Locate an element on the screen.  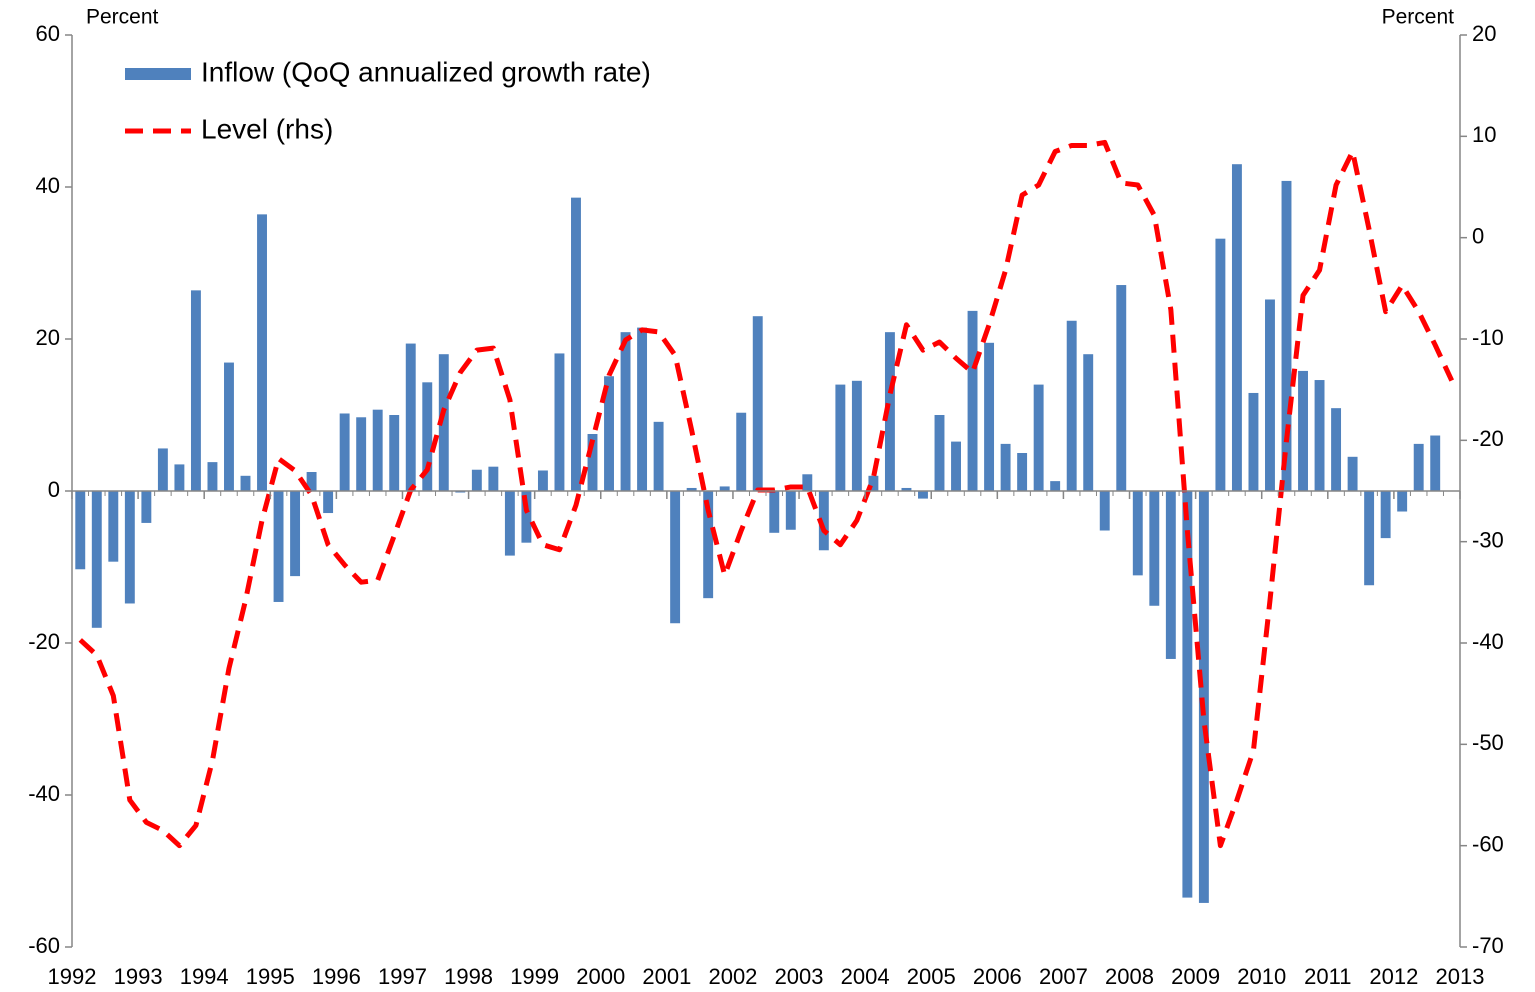
y-tick-label: 20 is located at coordinates (48, 337).